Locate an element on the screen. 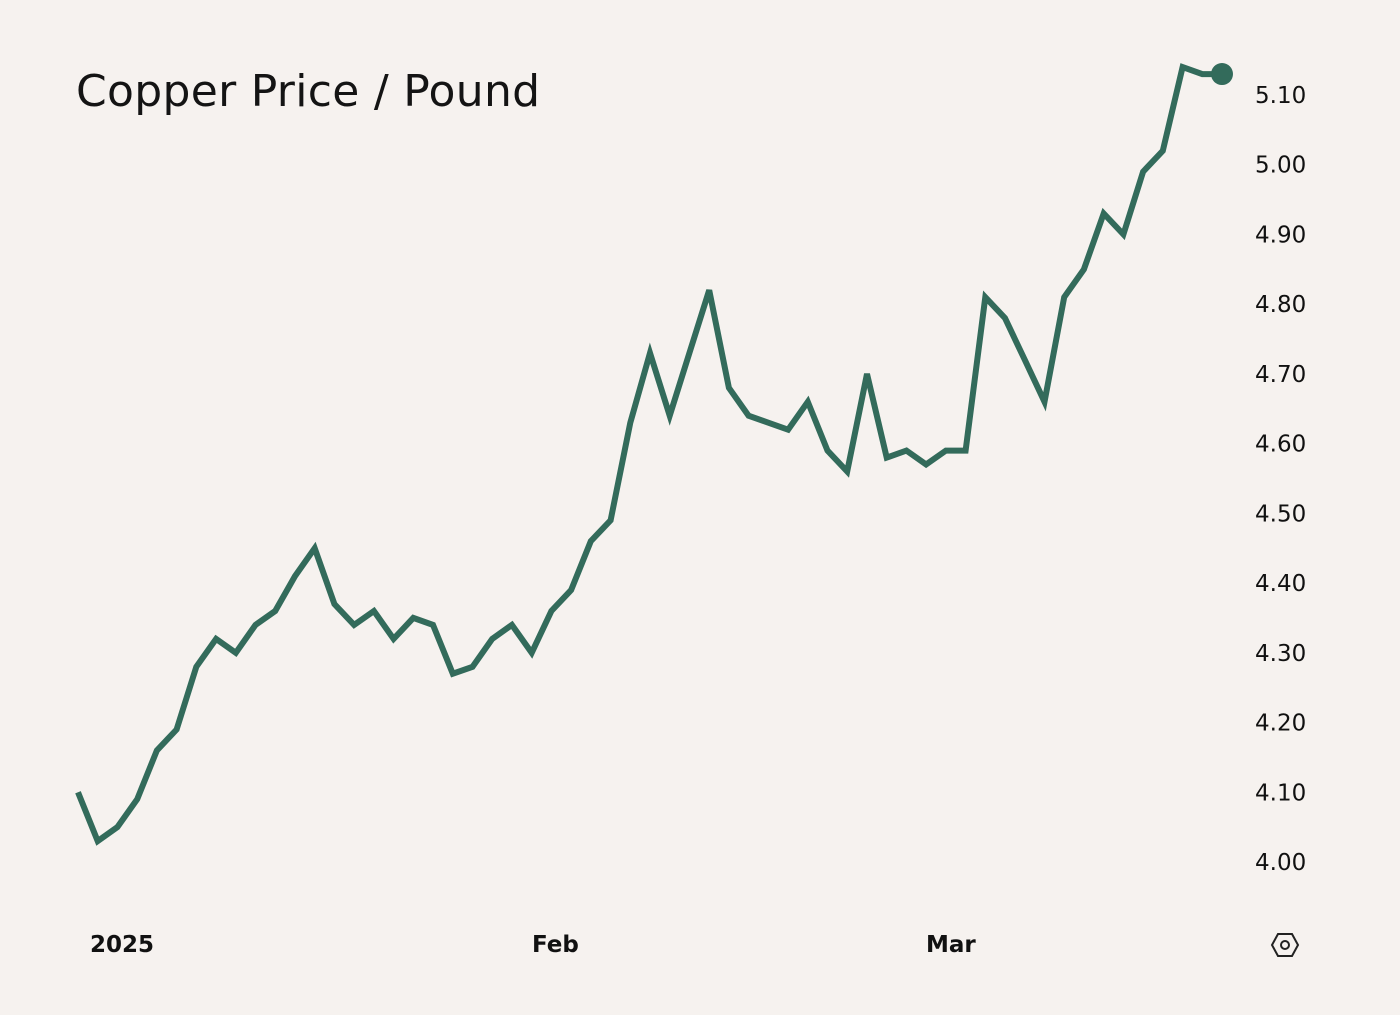 The width and height of the screenshot is (1400, 1015). y-tick-label: 4.40 is located at coordinates (1280, 584).